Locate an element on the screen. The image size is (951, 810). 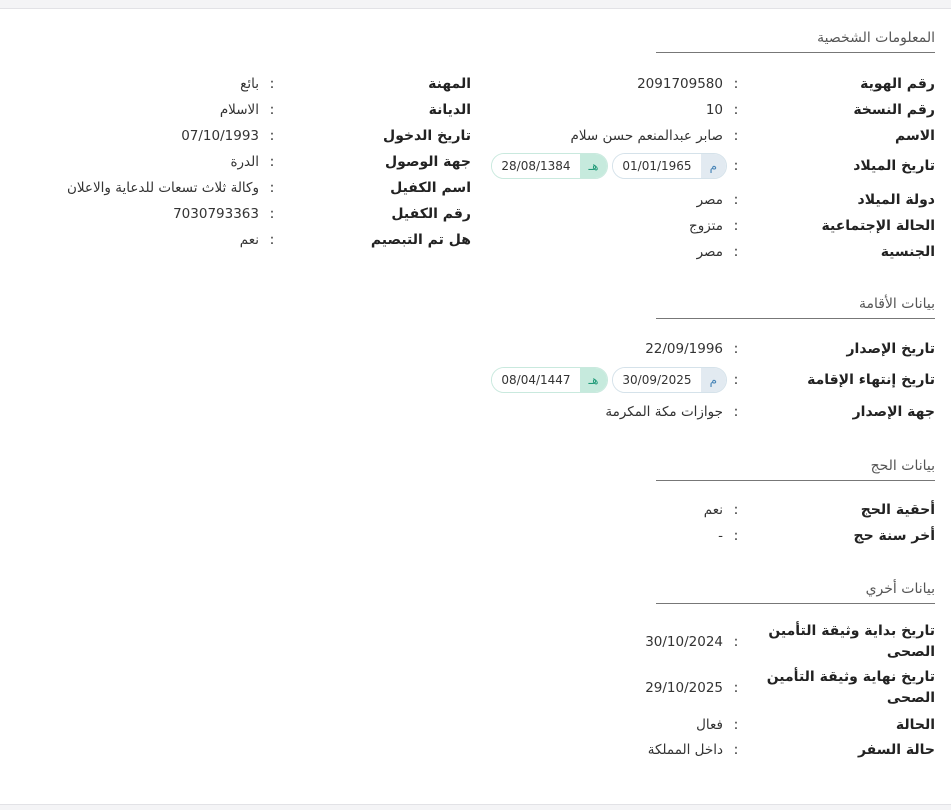
section-title: المعلومات الشخصية is located at coordinates (795, 41).